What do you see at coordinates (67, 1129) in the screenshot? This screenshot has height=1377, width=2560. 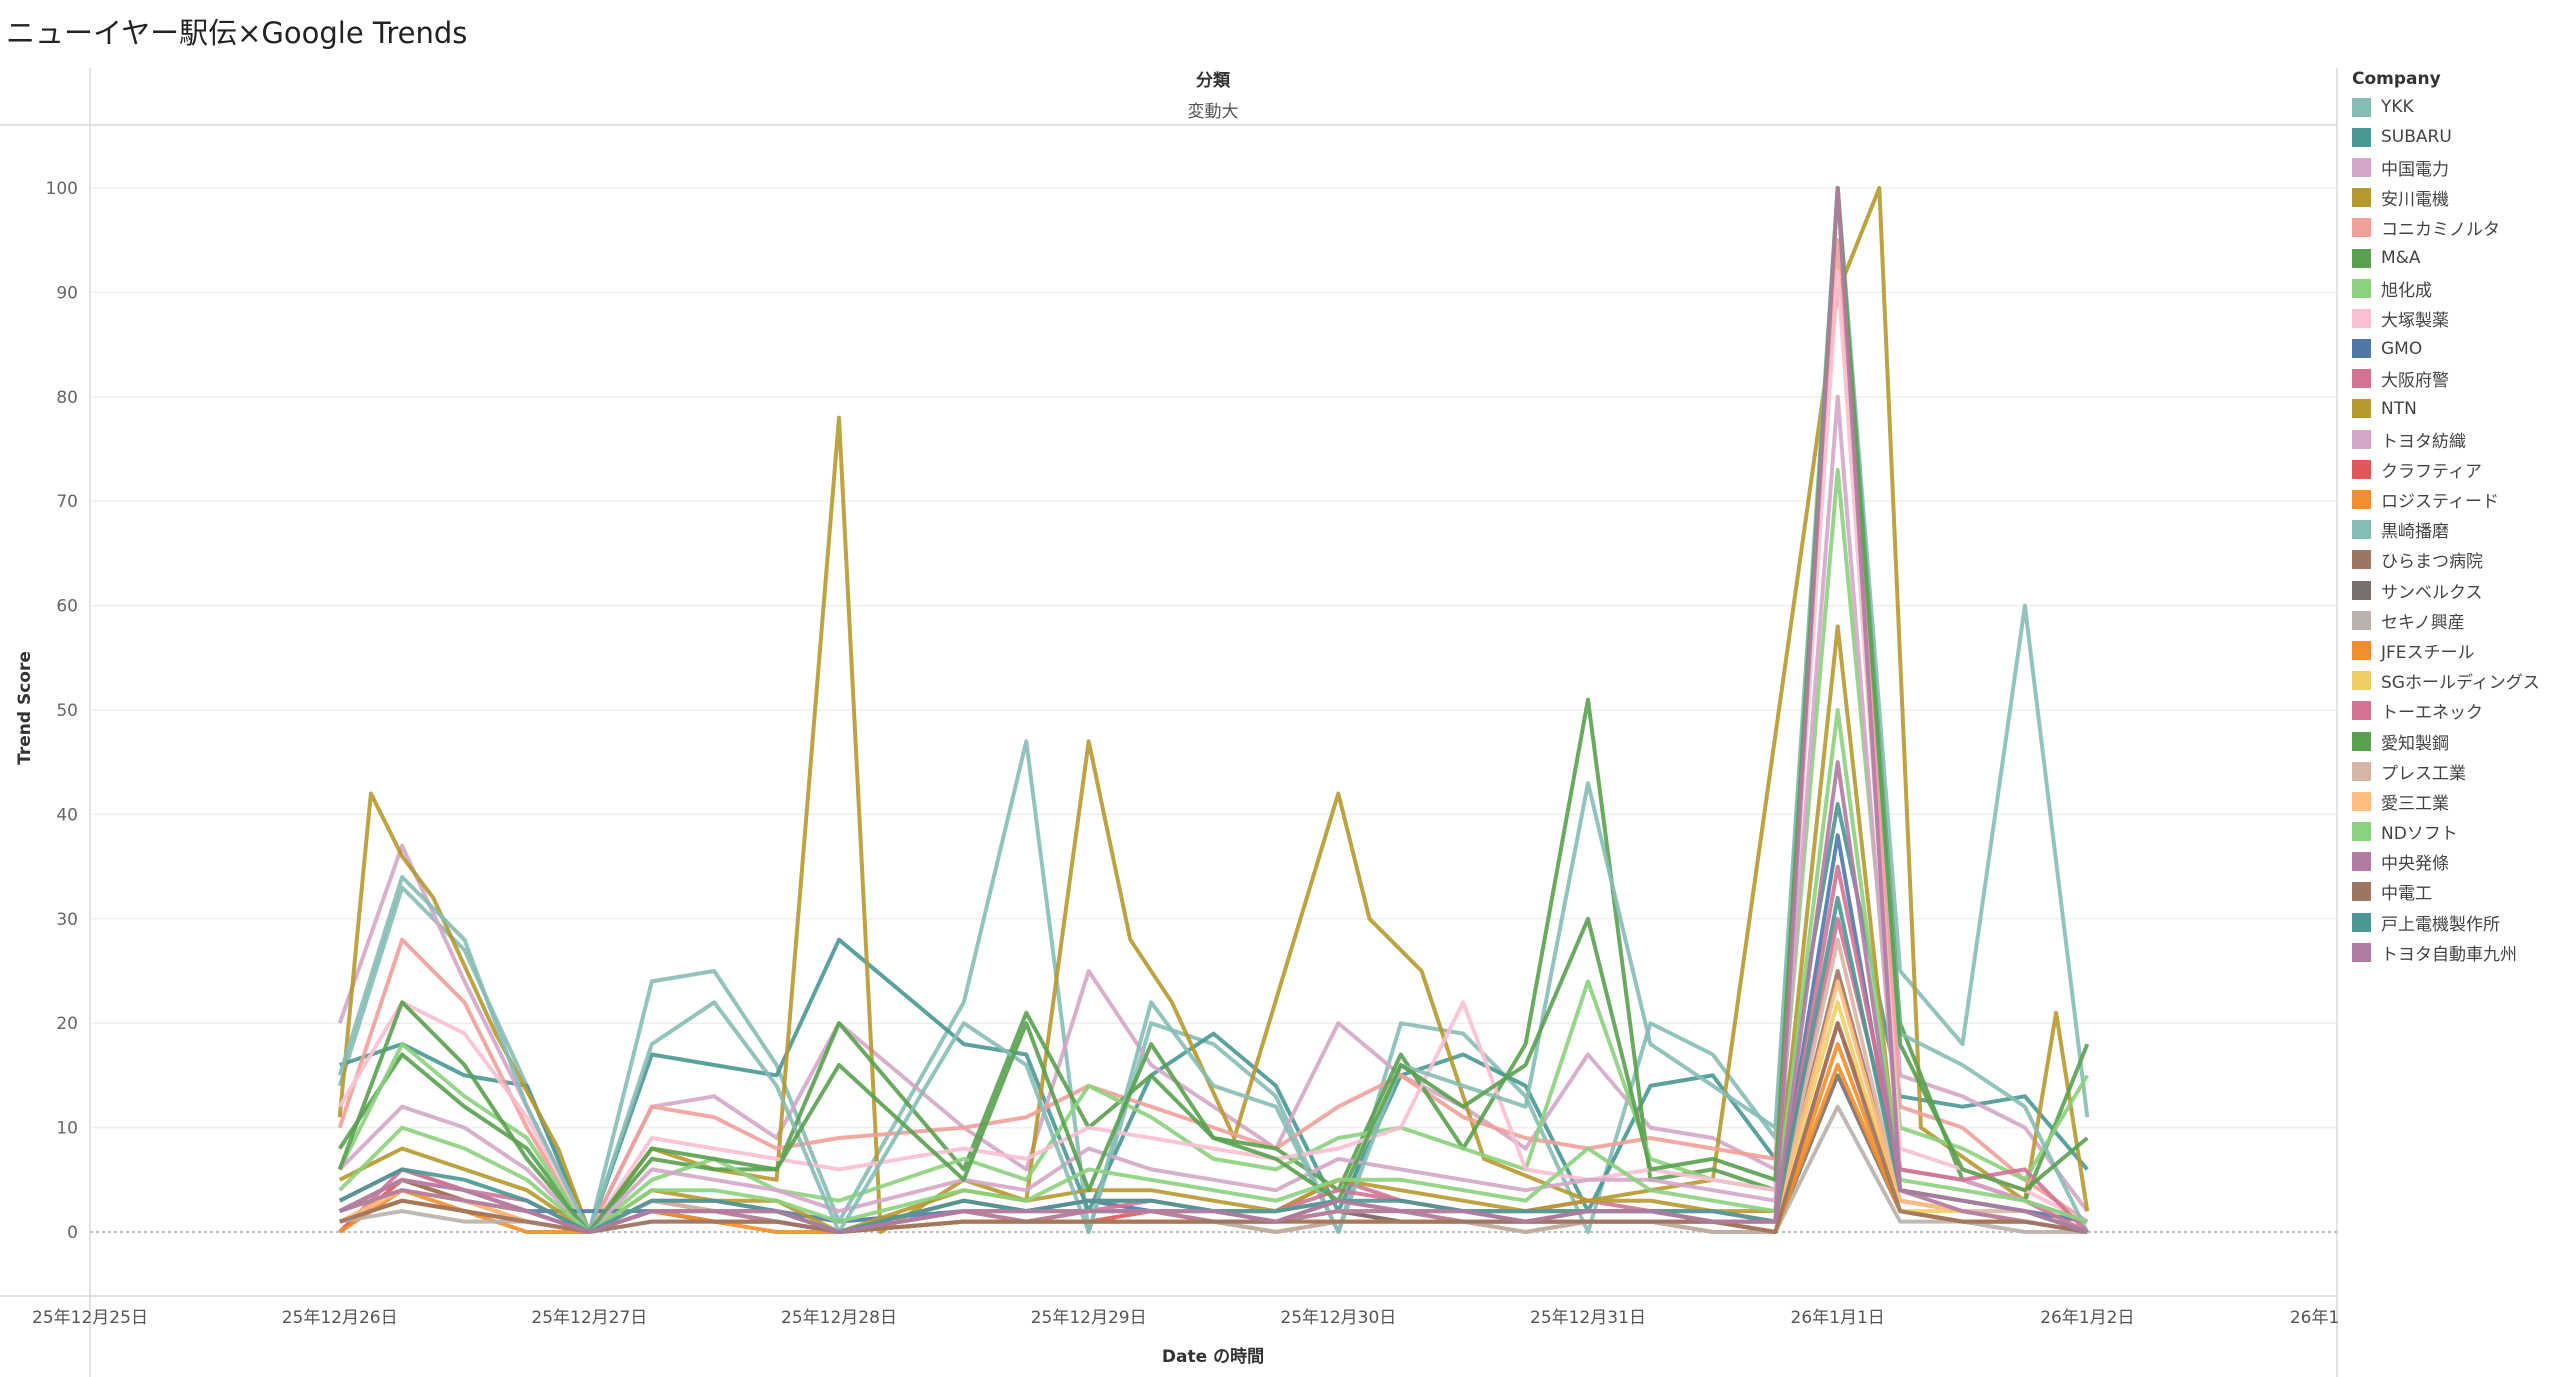 I see `y-tick-label: 10` at bounding box center [67, 1129].